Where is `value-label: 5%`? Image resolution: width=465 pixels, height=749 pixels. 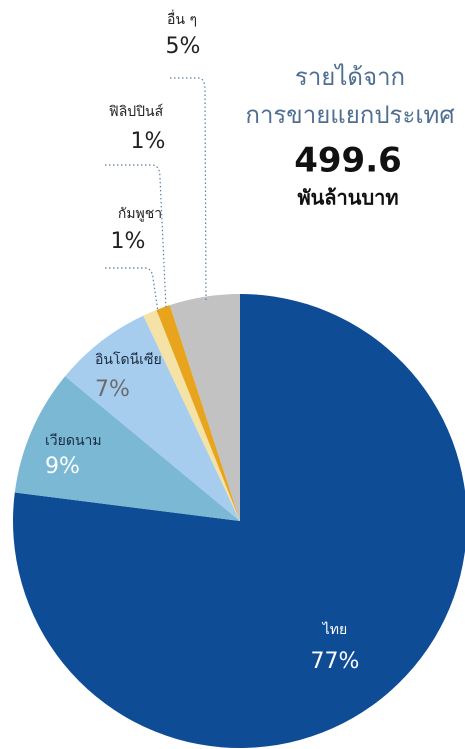
value-label: 5% is located at coordinates (183, 46).